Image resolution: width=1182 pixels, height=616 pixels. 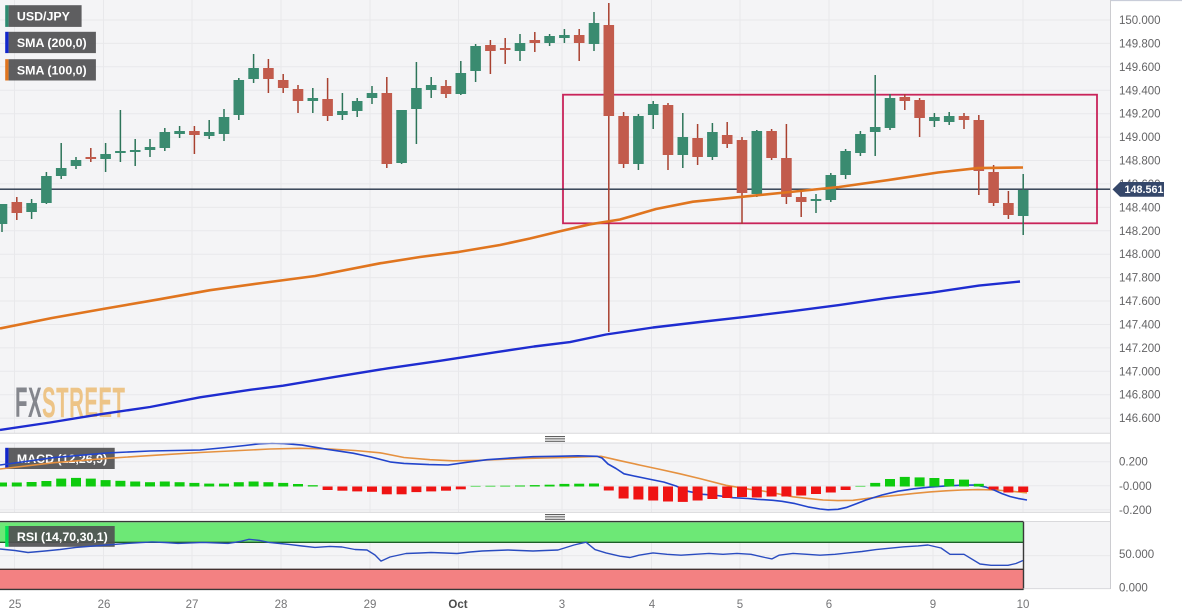 I want to click on svg-text: 26, so click(x=104, y=605).